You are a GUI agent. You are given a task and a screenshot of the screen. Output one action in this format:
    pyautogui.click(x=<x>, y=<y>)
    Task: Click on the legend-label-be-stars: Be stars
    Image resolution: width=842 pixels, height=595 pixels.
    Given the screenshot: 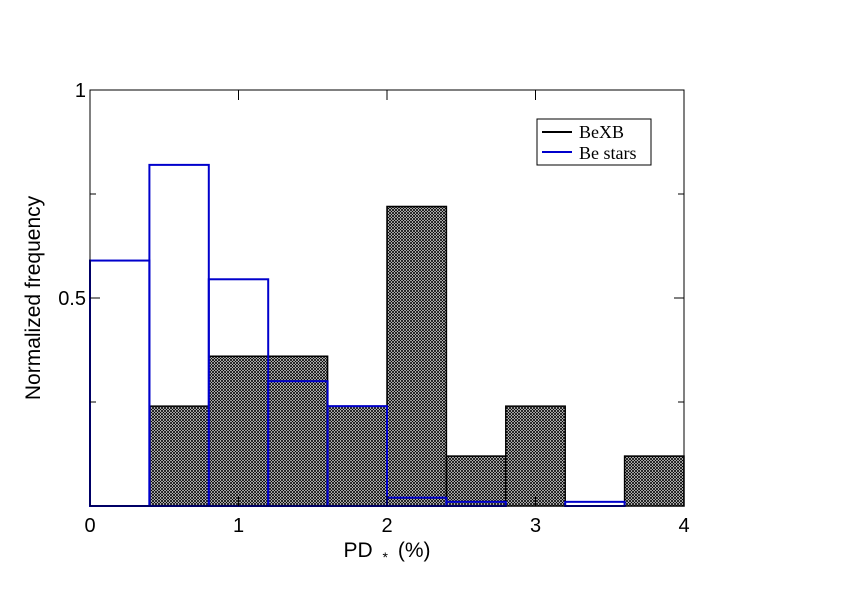 What is the action you would take?
    pyautogui.click(x=608, y=153)
    